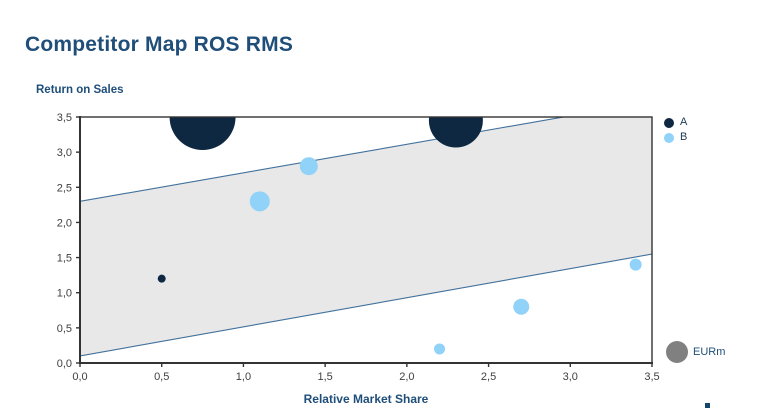 The height and width of the screenshot is (411, 768). What do you see at coordinates (684, 137) in the screenshot?
I see `legend-label-b: B` at bounding box center [684, 137].